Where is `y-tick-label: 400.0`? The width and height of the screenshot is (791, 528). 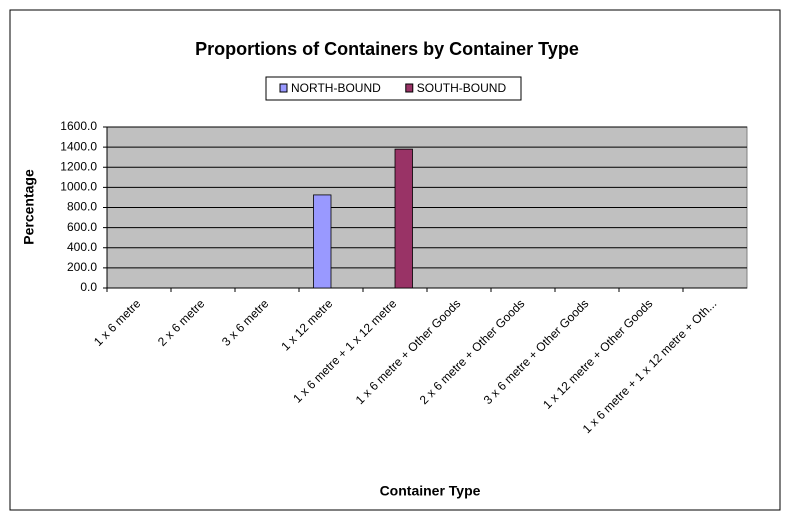
y-tick-label: 400.0 is located at coordinates (82, 247).